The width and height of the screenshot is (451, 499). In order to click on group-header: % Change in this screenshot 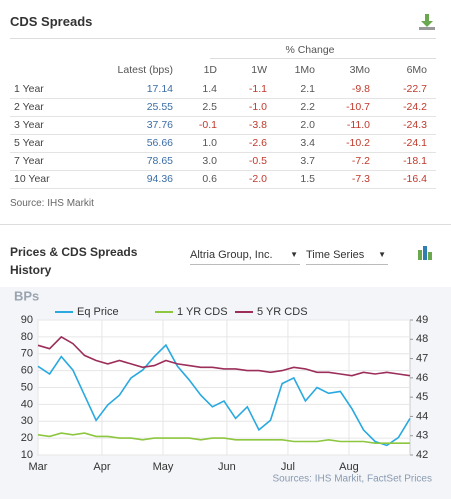, I will do `click(310, 50)`.